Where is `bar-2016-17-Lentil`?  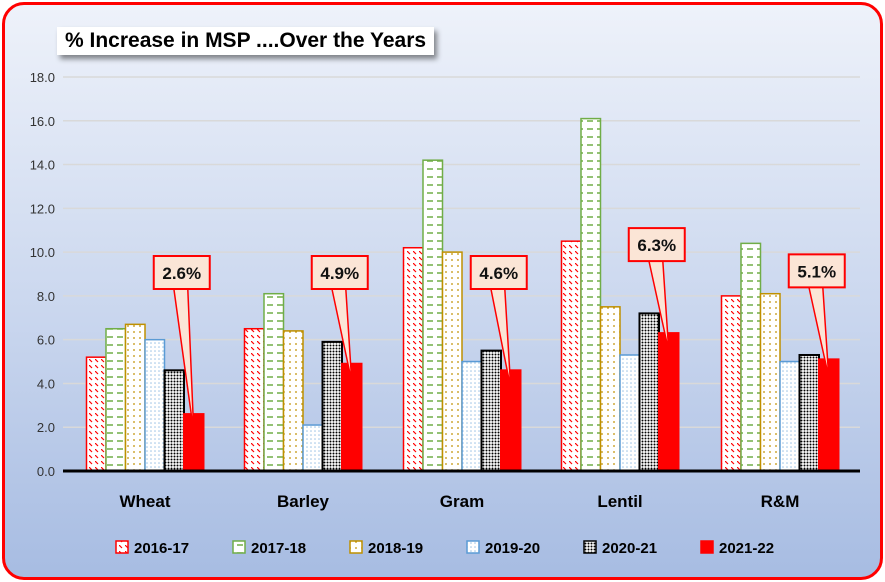
bar-2016-17-Lentil is located at coordinates (571, 356).